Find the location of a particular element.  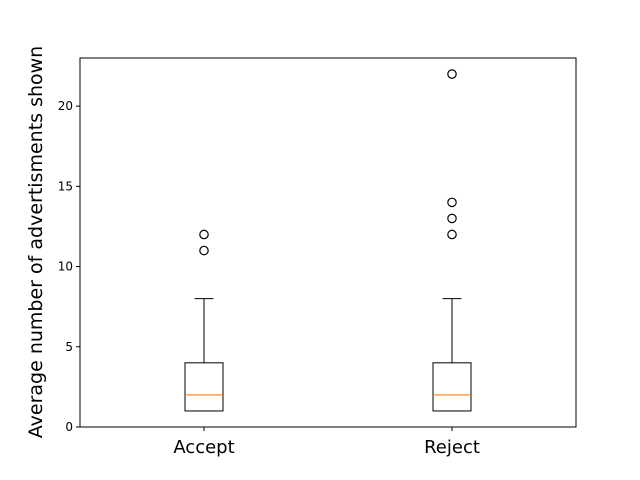

x-tick-label-accept: Accept is located at coordinates (203, 447).